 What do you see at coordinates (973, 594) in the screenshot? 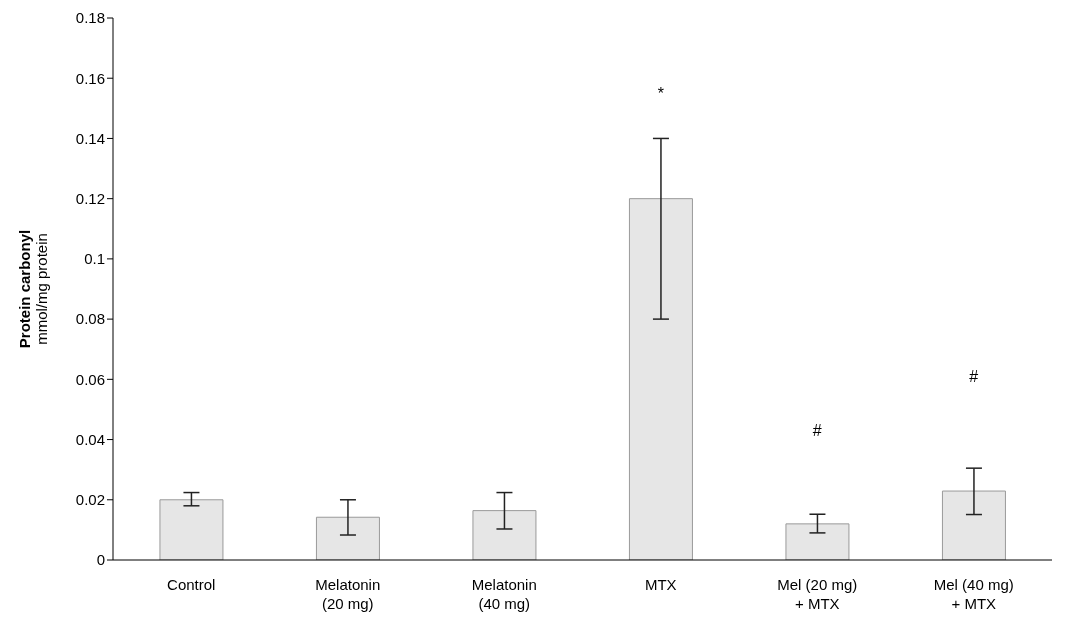
I see `x-tick-label: Mel (40 mg) + MTX` at bounding box center [973, 594].